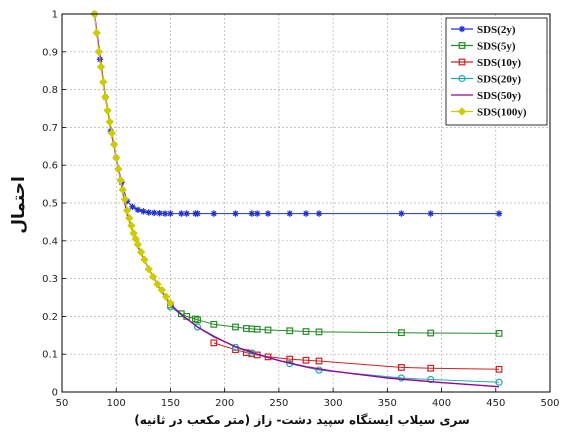 The height and width of the screenshot is (435, 567). Describe the element at coordinates (499, 80) in the screenshot. I see `legend-label: SDS(20y)` at that location.